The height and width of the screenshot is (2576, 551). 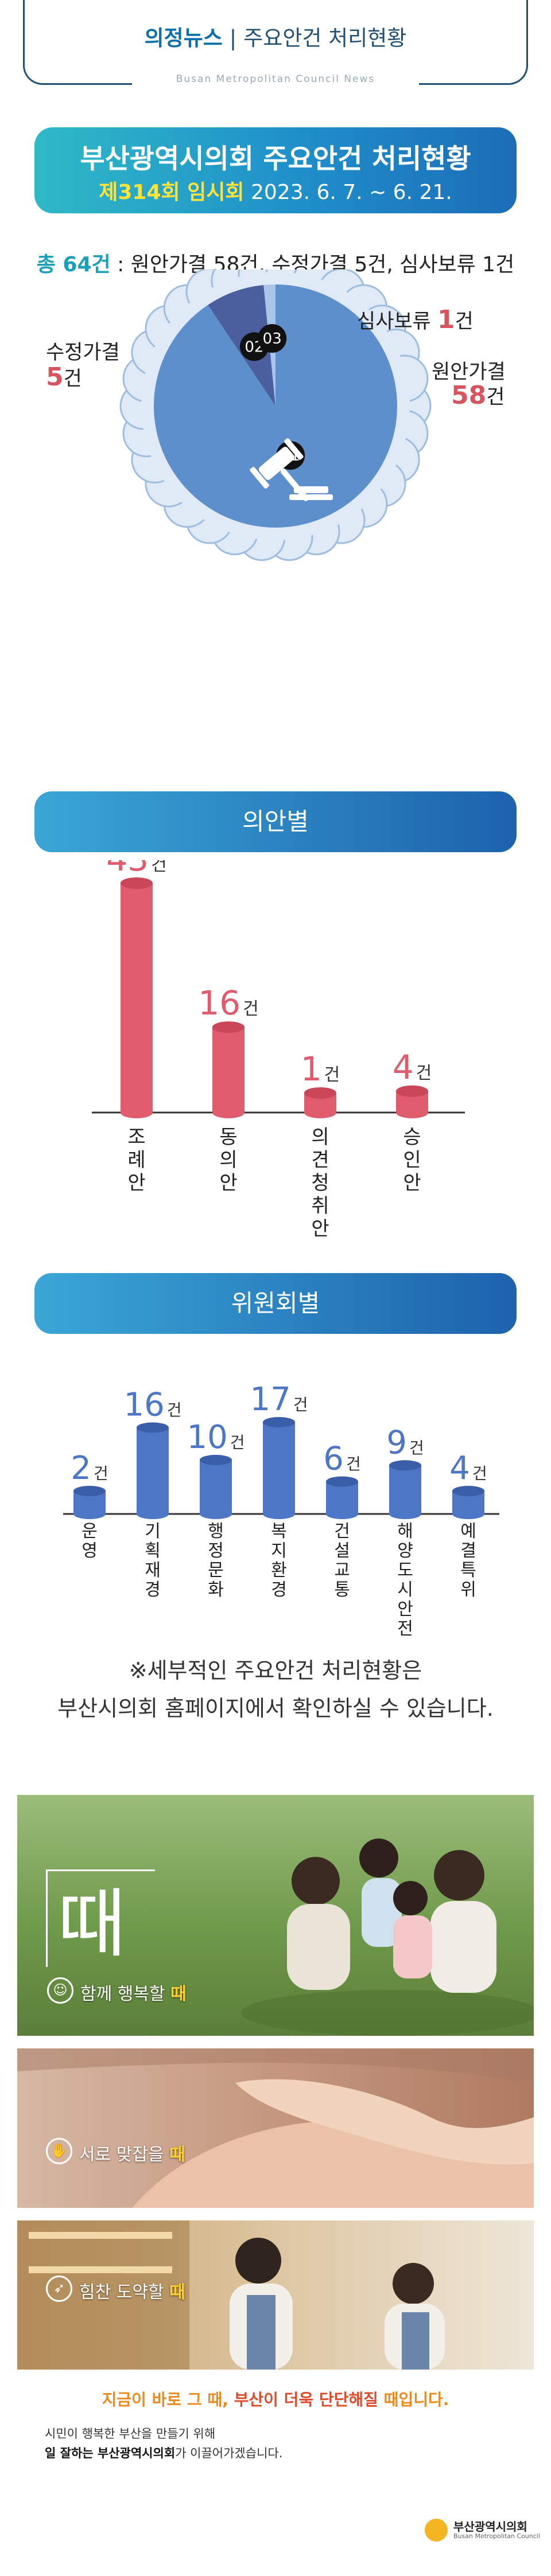 I want to click on big-char-frame, so click(x=100, y=1918).